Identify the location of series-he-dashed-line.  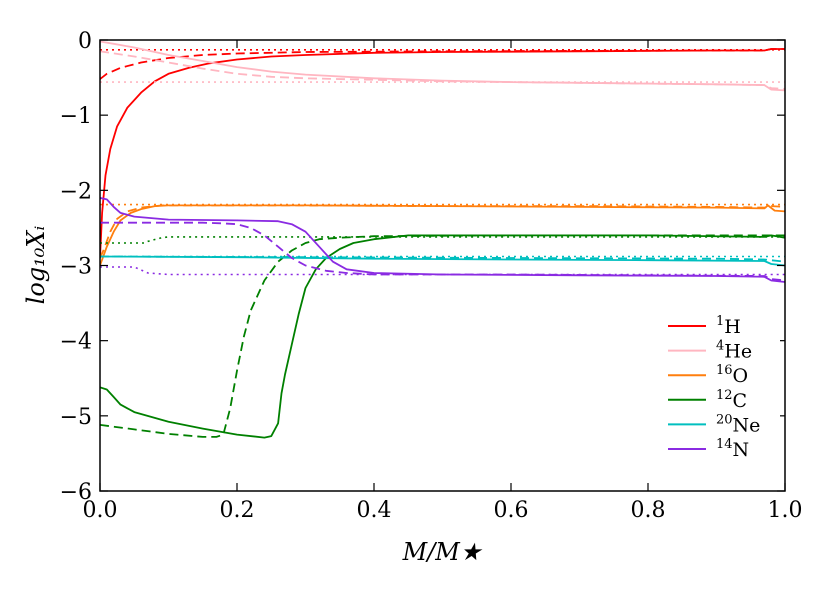
(442, 70).